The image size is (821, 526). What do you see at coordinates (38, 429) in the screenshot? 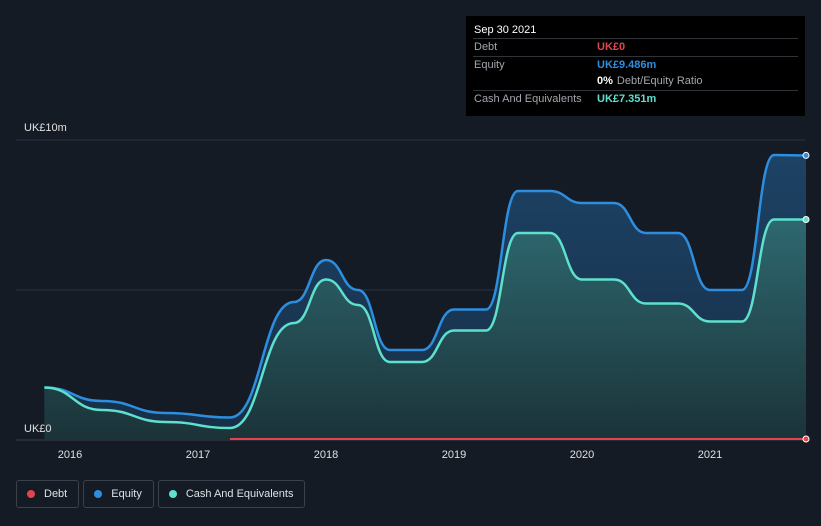
I see `y-tick-label-1: UK£0` at bounding box center [38, 429].